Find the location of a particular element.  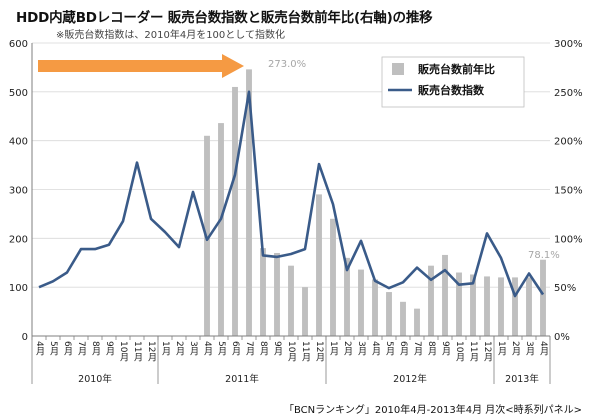

callout-arrow is located at coordinates (141, 66).